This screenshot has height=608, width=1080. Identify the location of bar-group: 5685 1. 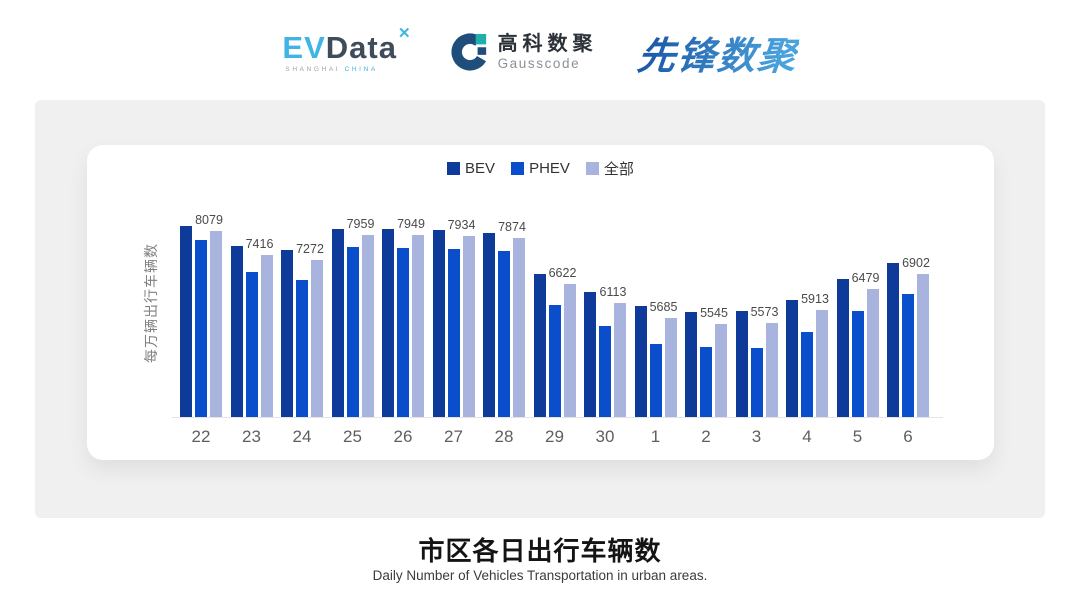
(655, 373).